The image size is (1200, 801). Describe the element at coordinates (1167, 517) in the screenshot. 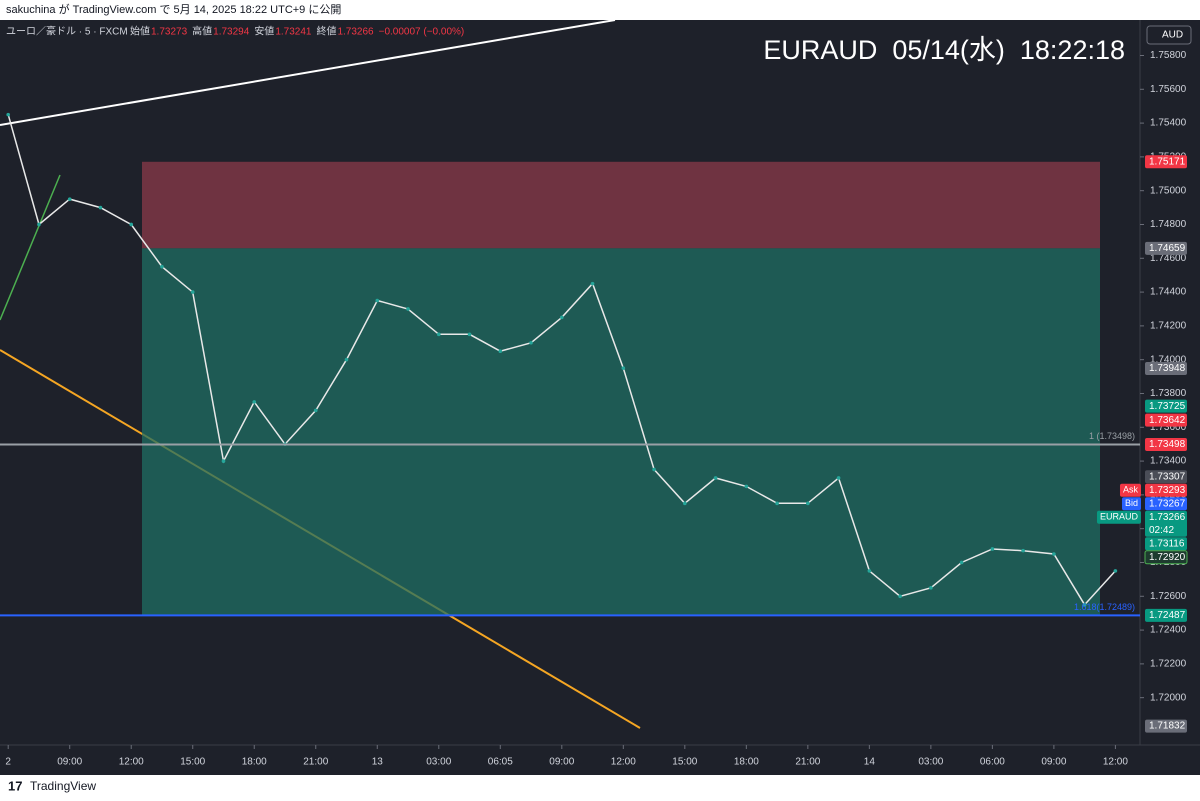

I see `price-tag-label: 1.73266` at that location.